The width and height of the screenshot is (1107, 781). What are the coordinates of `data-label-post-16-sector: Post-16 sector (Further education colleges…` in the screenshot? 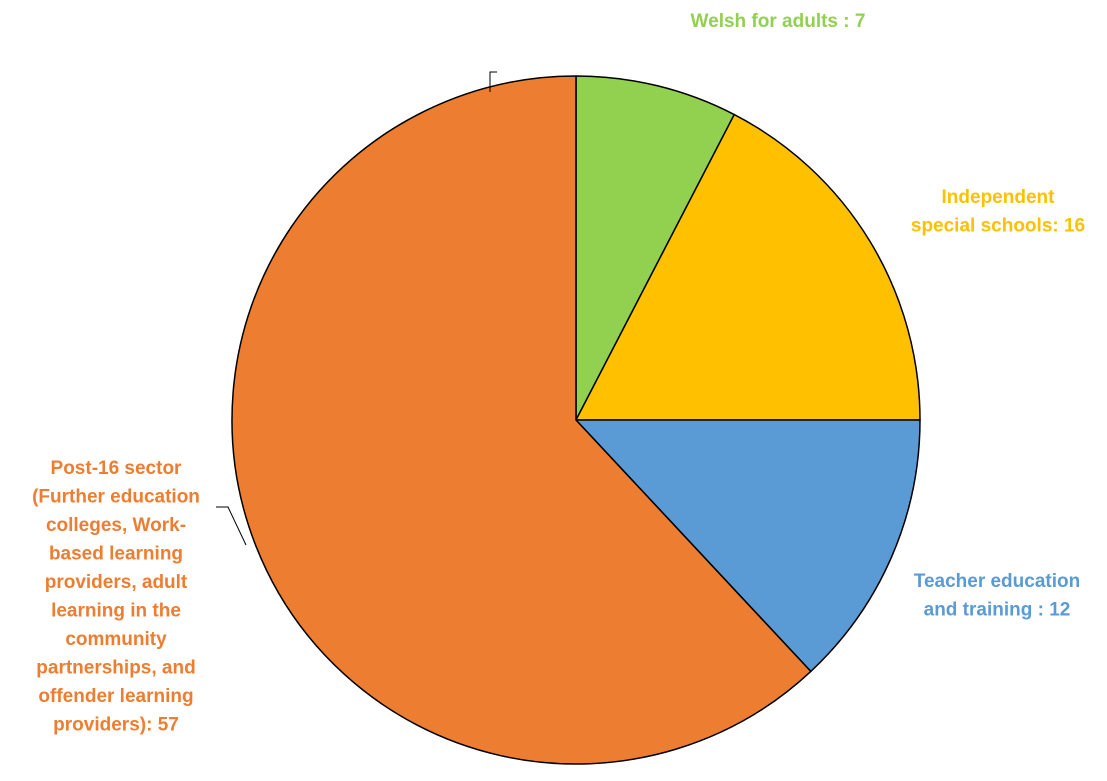 It's located at (116, 597).